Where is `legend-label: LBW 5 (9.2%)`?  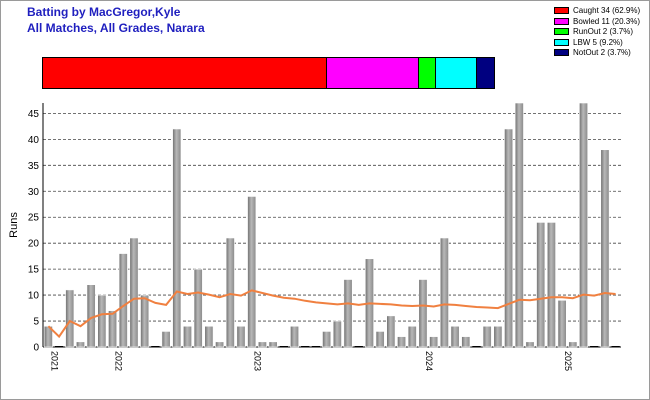 legend-label: LBW 5 (9.2%) is located at coordinates (598, 42).